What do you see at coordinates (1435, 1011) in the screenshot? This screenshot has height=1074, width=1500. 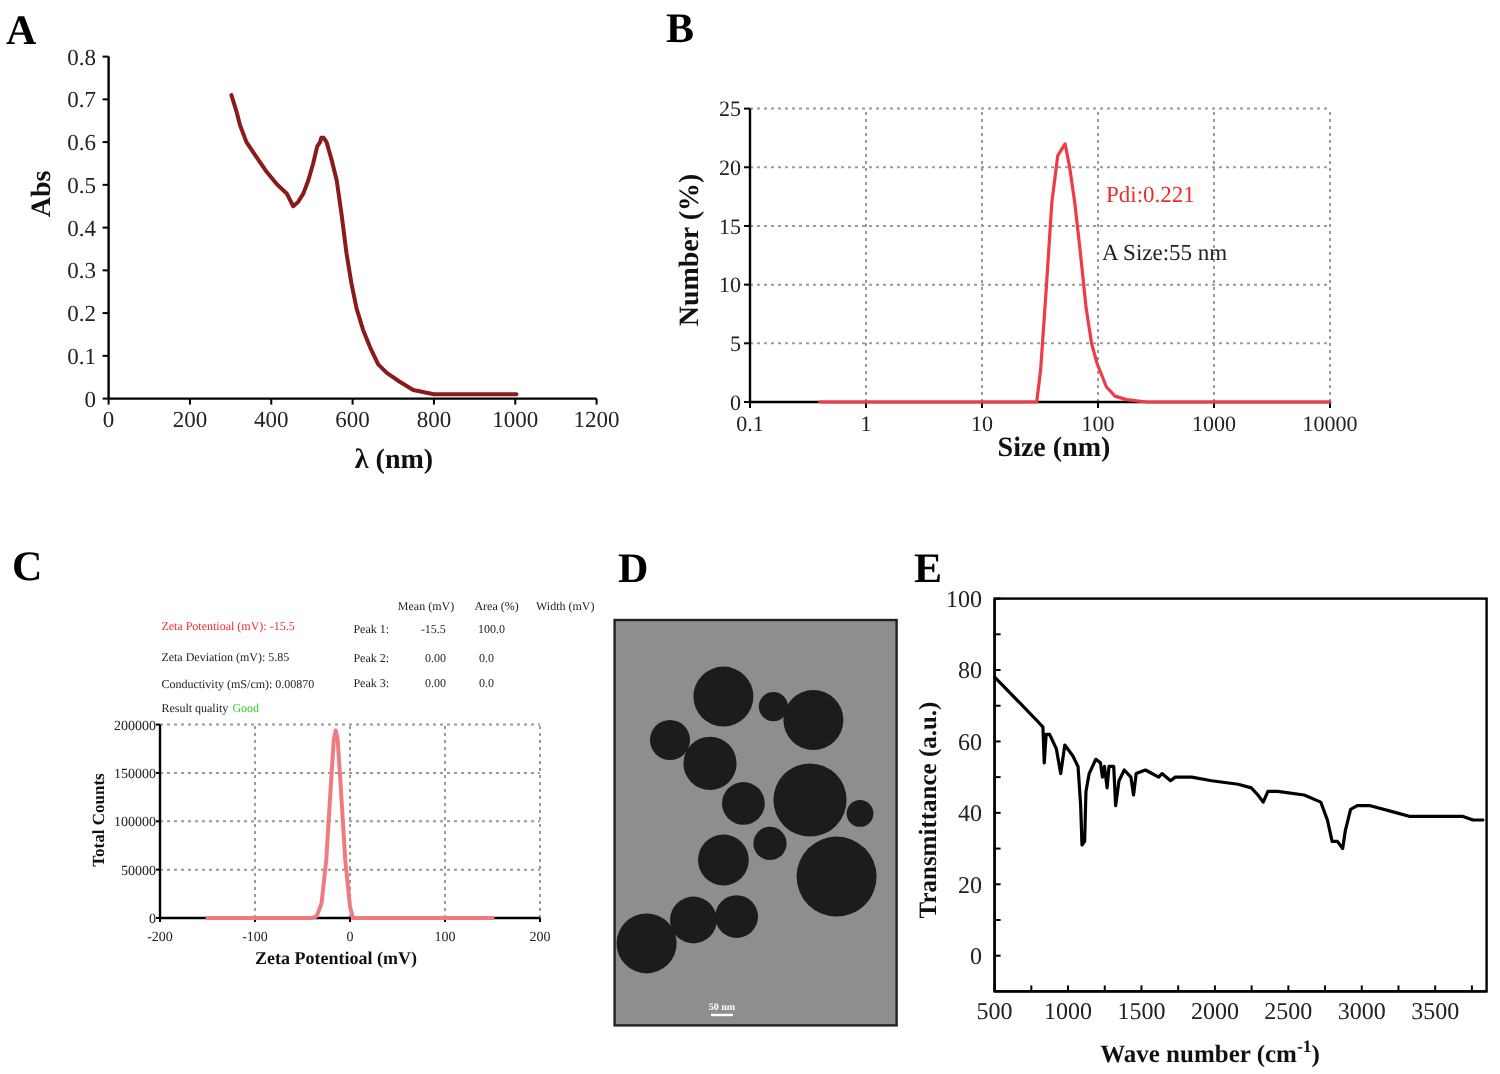 I see `x-tick-label: 3500` at bounding box center [1435, 1011].